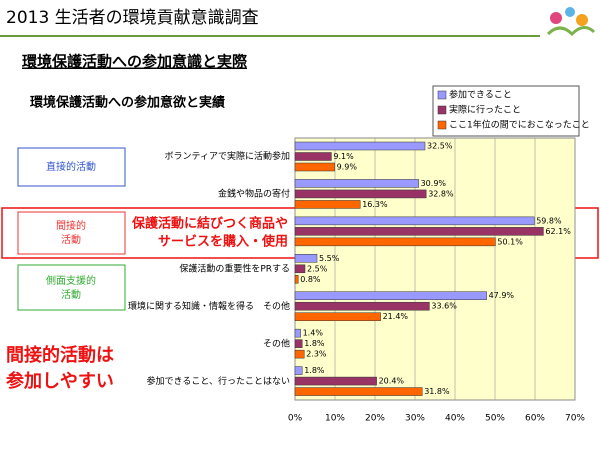  Describe the element at coordinates (317, 268) in the screenshot. I see `value-label: 2.5%` at that location.